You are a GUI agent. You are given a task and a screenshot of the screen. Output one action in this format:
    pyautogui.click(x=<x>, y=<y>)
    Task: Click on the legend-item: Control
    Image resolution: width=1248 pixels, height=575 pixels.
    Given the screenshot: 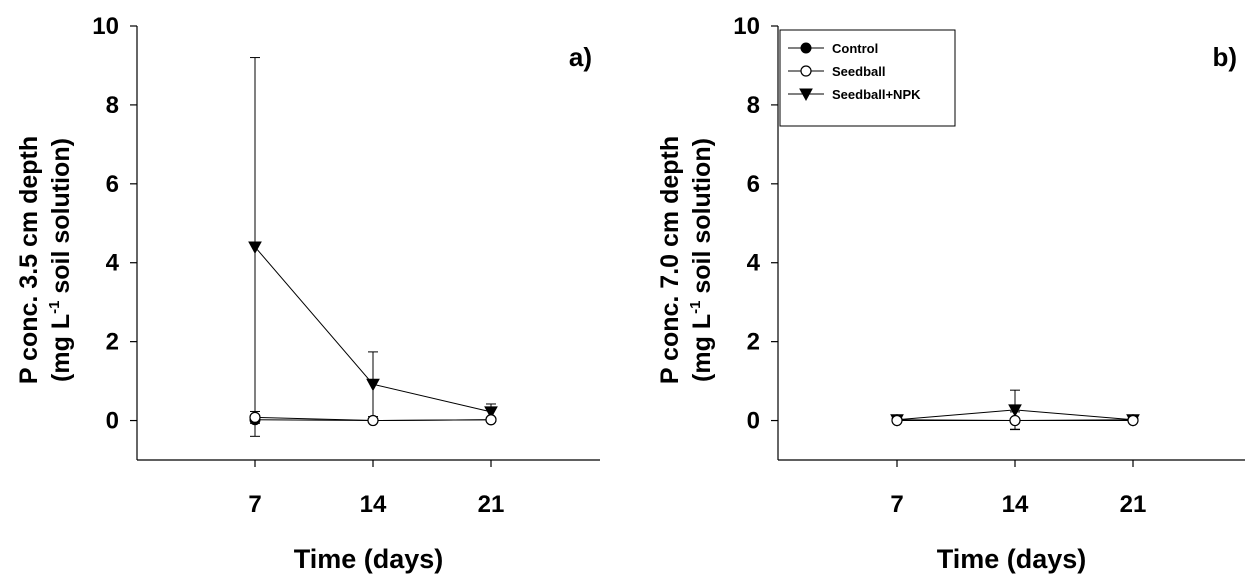 What is the action you would take?
    pyautogui.click(x=833, y=48)
    